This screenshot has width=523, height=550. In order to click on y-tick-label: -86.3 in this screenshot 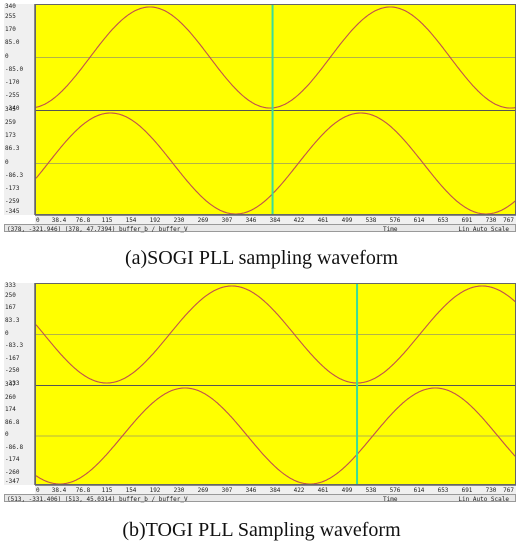, I will do `click(14, 175)`.